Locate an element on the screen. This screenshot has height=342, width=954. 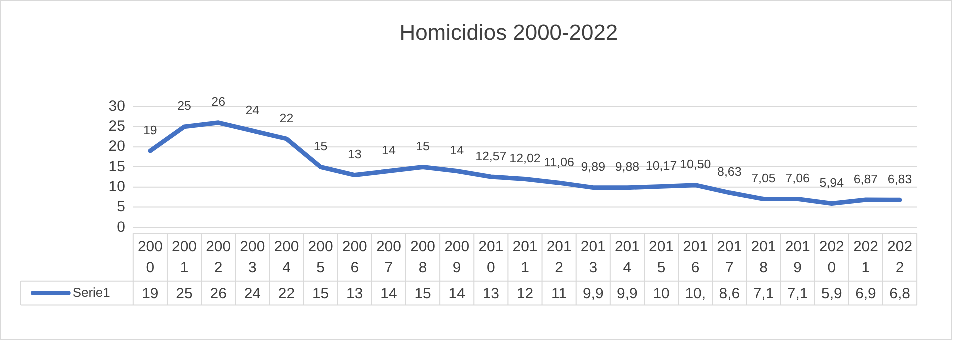
chart-title: Homicidios 2000-2022 is located at coordinates (509, 33).